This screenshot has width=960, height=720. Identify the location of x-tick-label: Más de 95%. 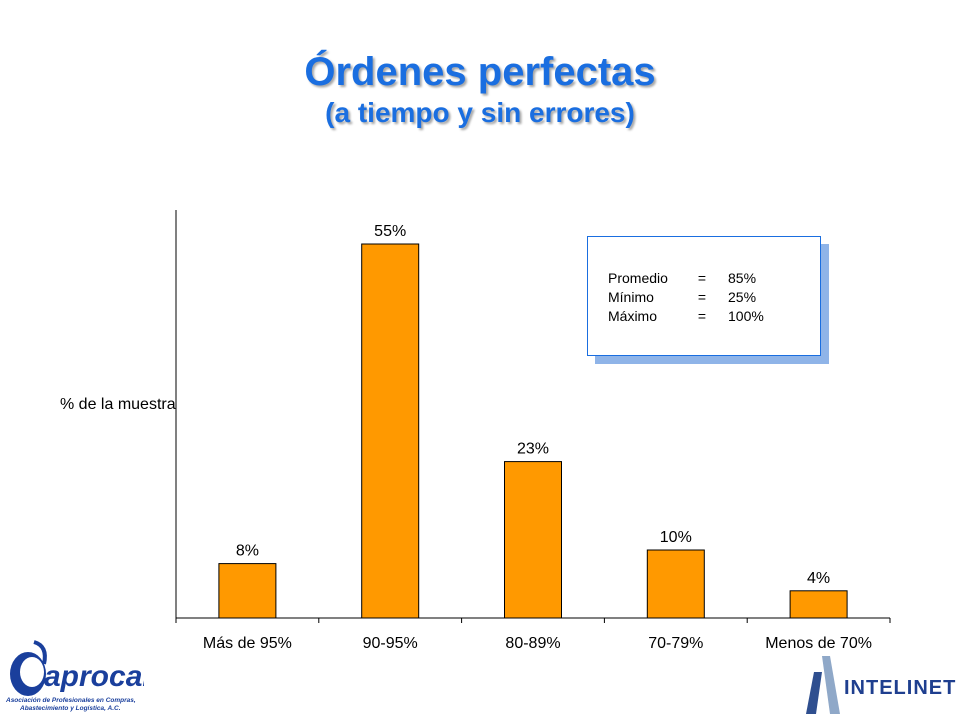
(247, 643).